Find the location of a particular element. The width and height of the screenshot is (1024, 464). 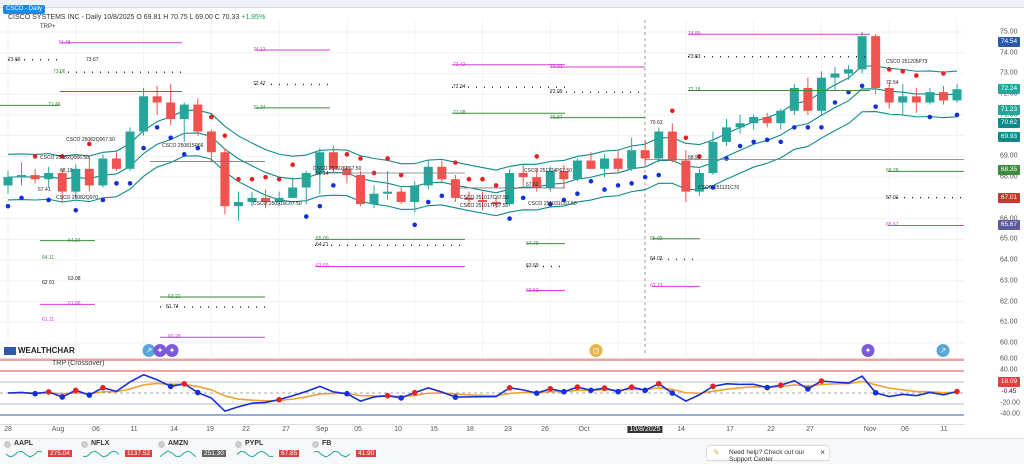

annotation-label: CSCO 25082Q070 is located at coordinates (77, 197).